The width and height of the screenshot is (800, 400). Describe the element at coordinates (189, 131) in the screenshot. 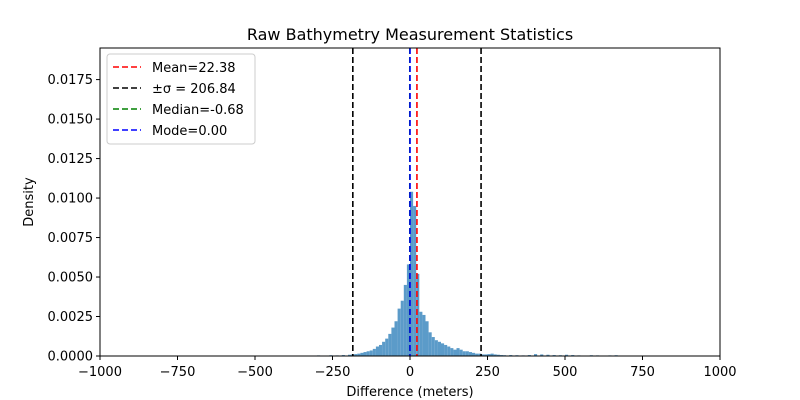

I see `legend-label: Mode=0.00` at that location.